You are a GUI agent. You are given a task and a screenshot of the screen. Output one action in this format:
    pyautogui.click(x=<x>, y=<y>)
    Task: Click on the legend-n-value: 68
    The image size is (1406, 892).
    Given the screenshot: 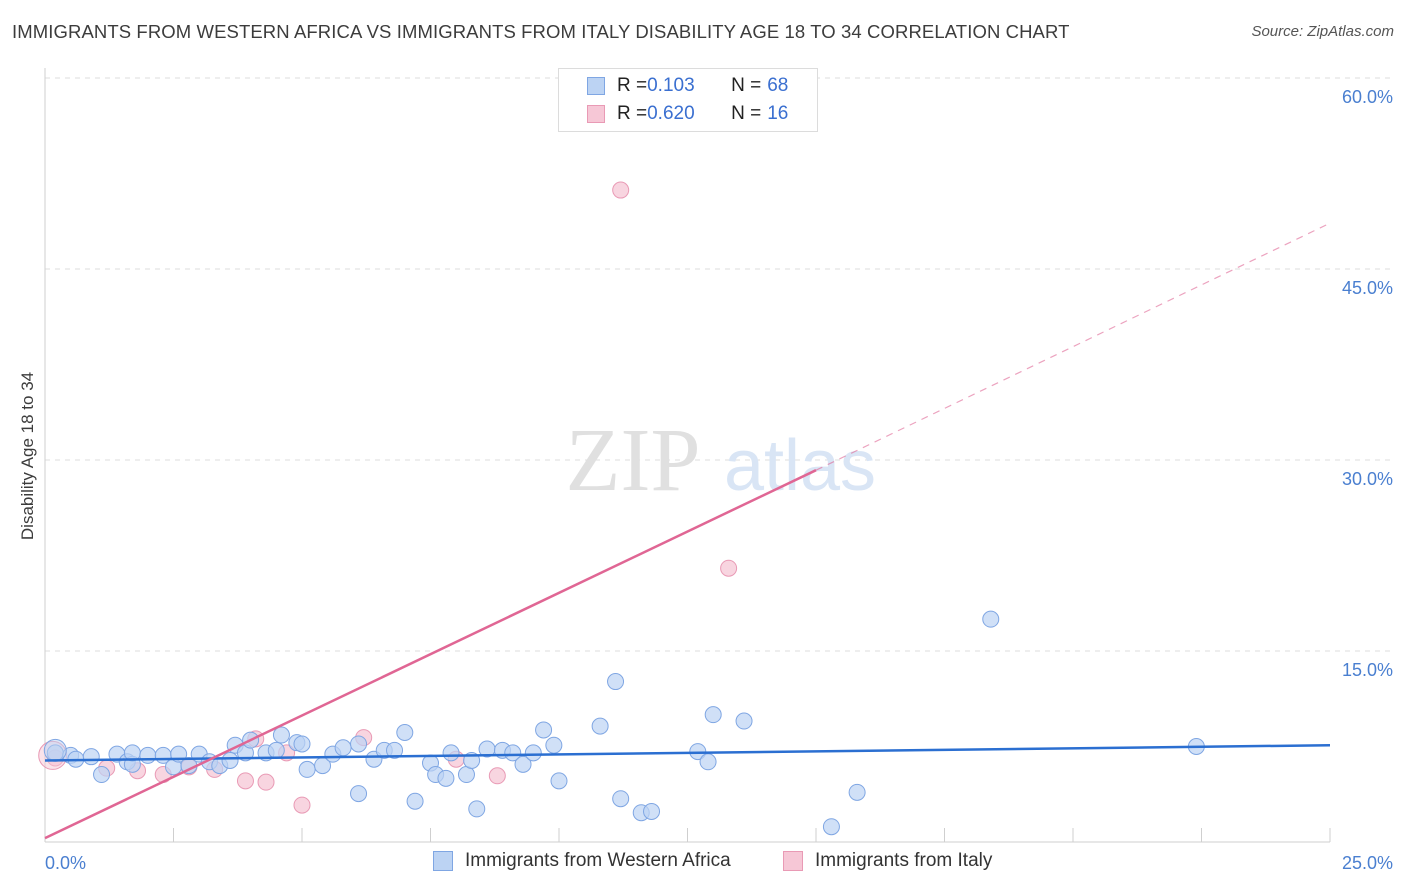 What is the action you would take?
    pyautogui.click(x=778, y=85)
    